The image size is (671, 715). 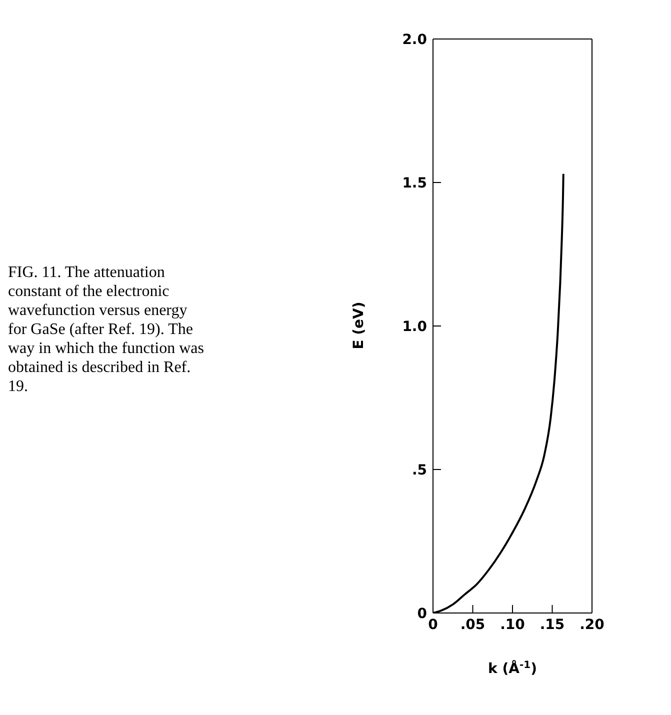 What do you see at coordinates (592, 624) in the screenshot?
I see `x-tick-label: .20` at bounding box center [592, 624].